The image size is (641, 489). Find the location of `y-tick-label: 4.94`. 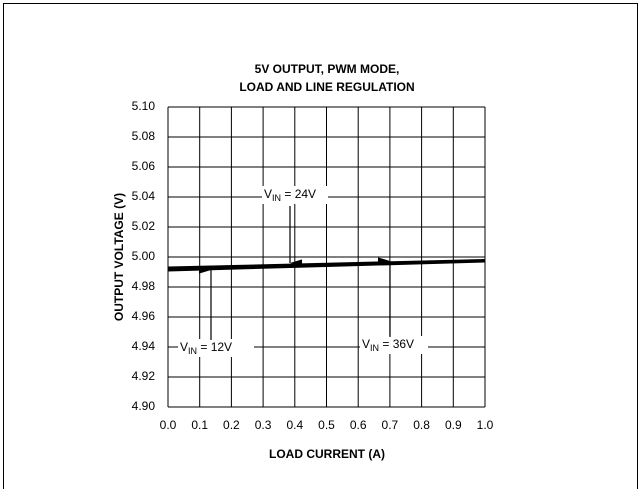

y-tick-label: 4.94 is located at coordinates (144, 346).